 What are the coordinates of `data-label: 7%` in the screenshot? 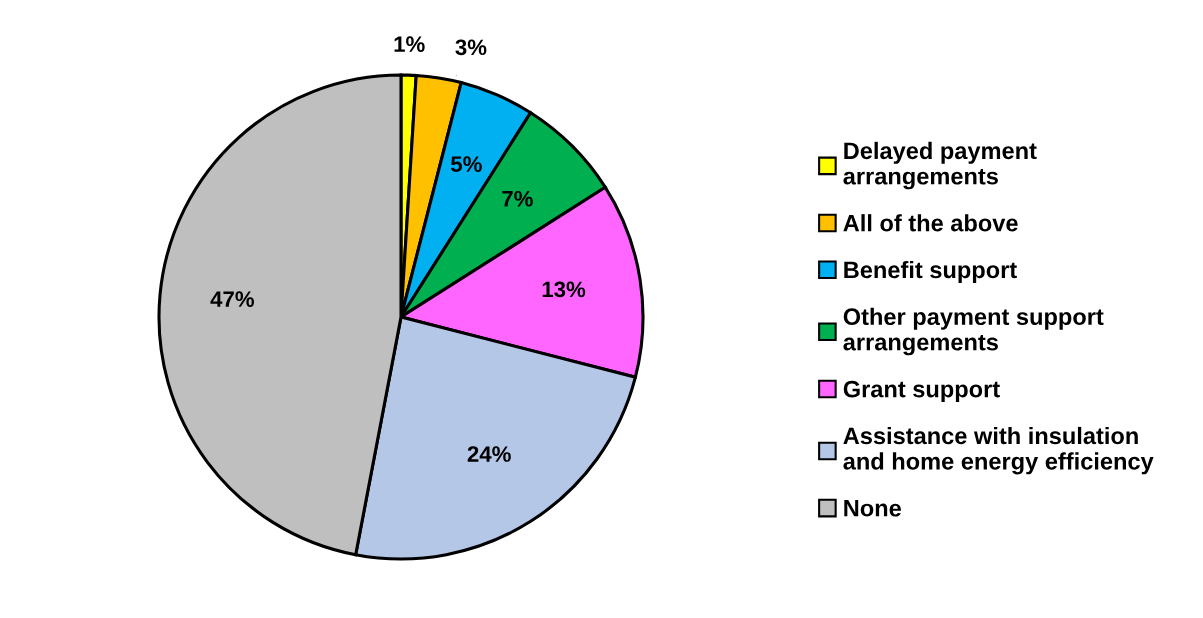 It's located at (517, 198).